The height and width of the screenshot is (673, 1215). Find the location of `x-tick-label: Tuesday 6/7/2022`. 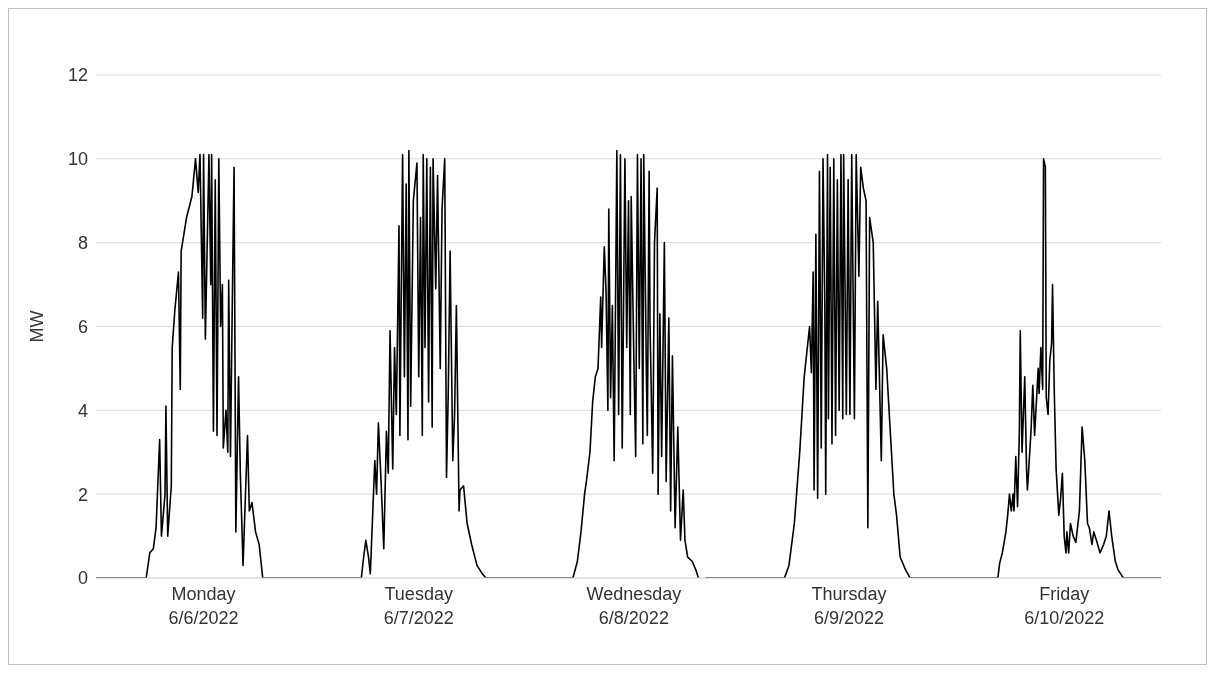

x-tick-label: Tuesday 6/7/2022 is located at coordinates (418, 606).